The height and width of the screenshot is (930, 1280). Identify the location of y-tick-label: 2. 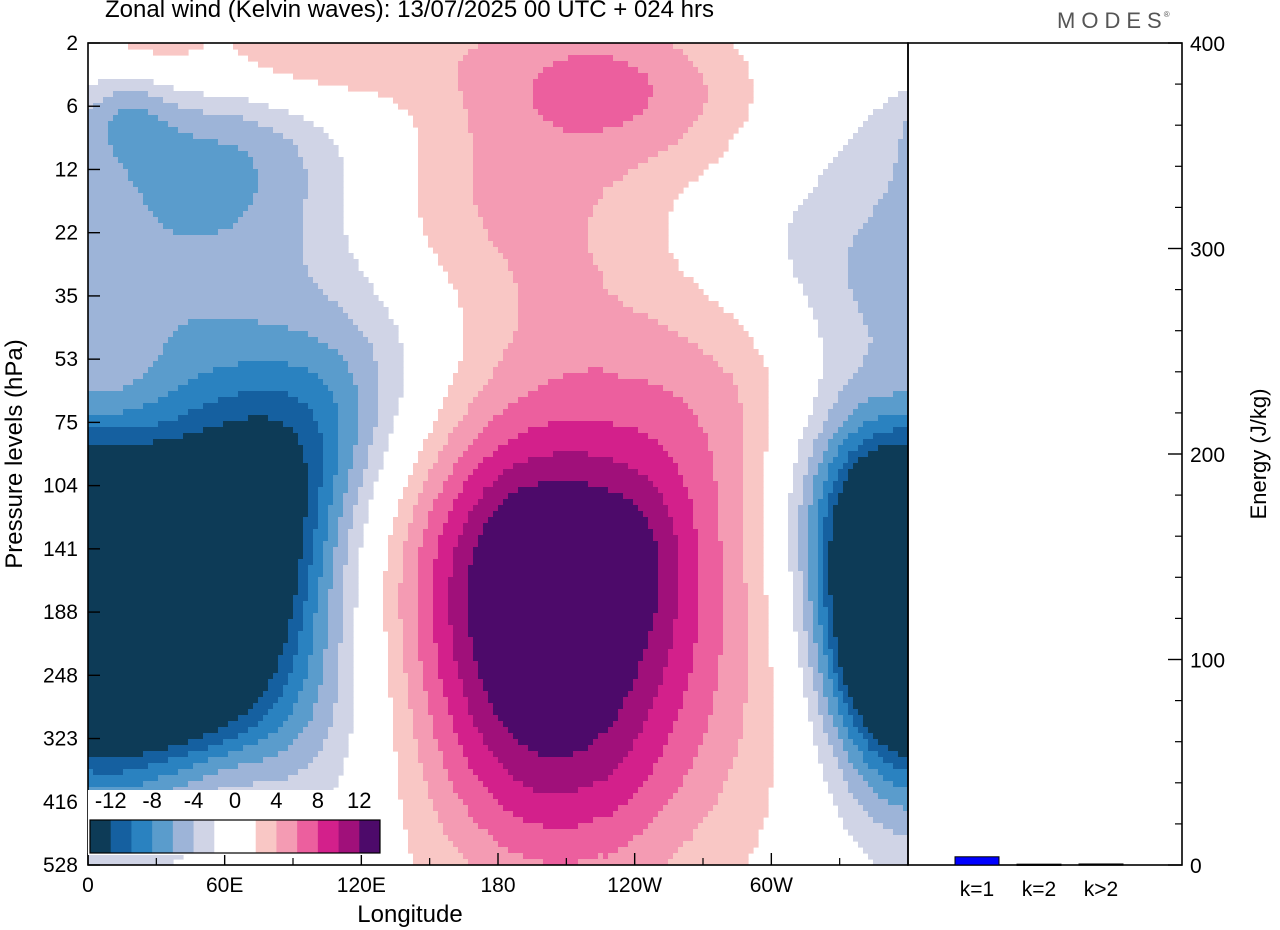
(72, 43).